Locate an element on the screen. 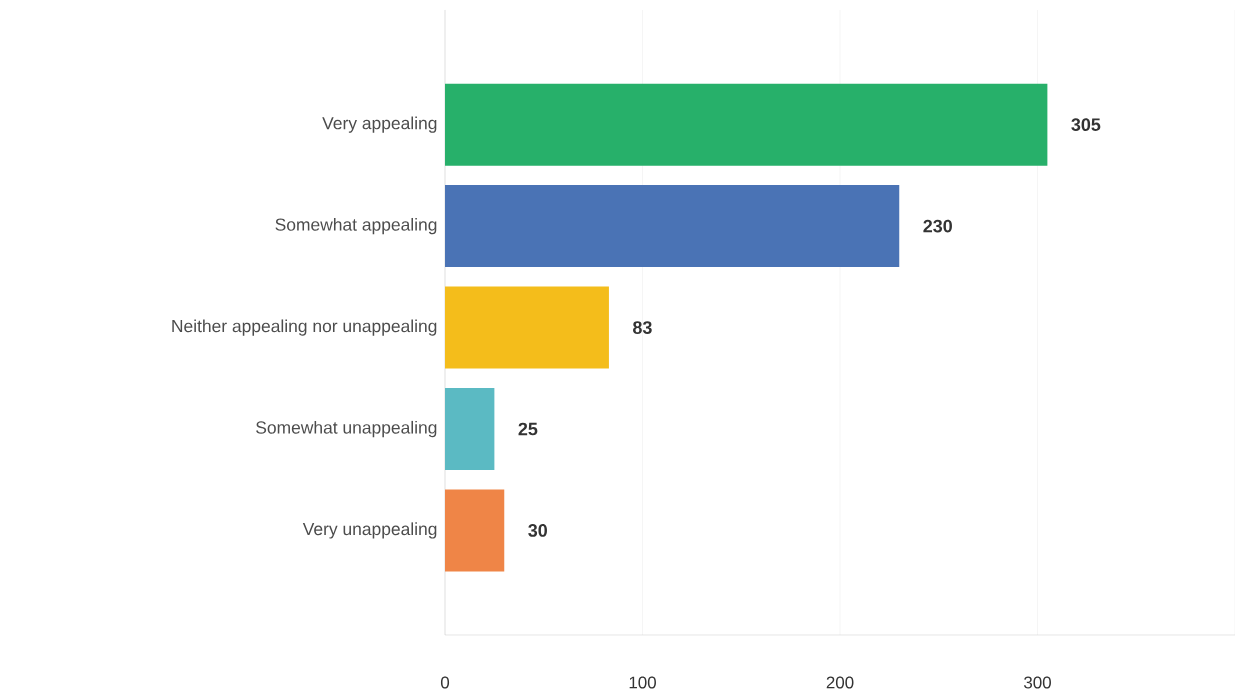 The width and height of the screenshot is (1235, 698). y-tick-label: Very appealing is located at coordinates (379, 124).